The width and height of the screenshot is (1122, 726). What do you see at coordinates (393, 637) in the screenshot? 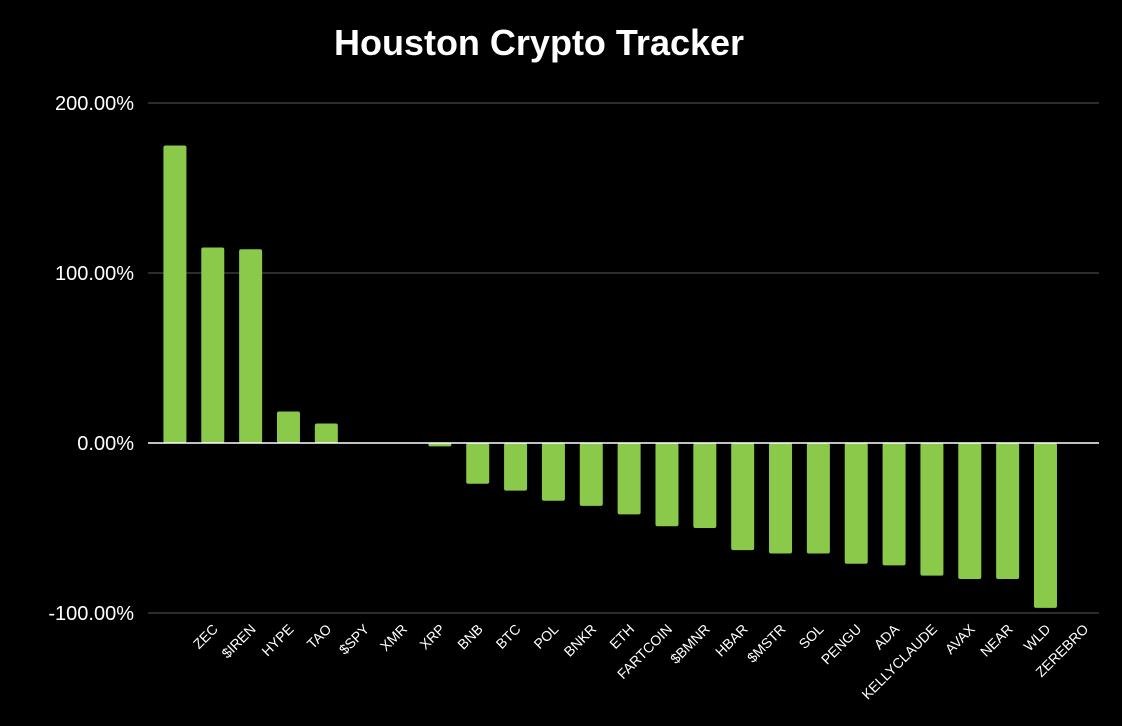
I see `x-tick-label: XMR` at bounding box center [393, 637].